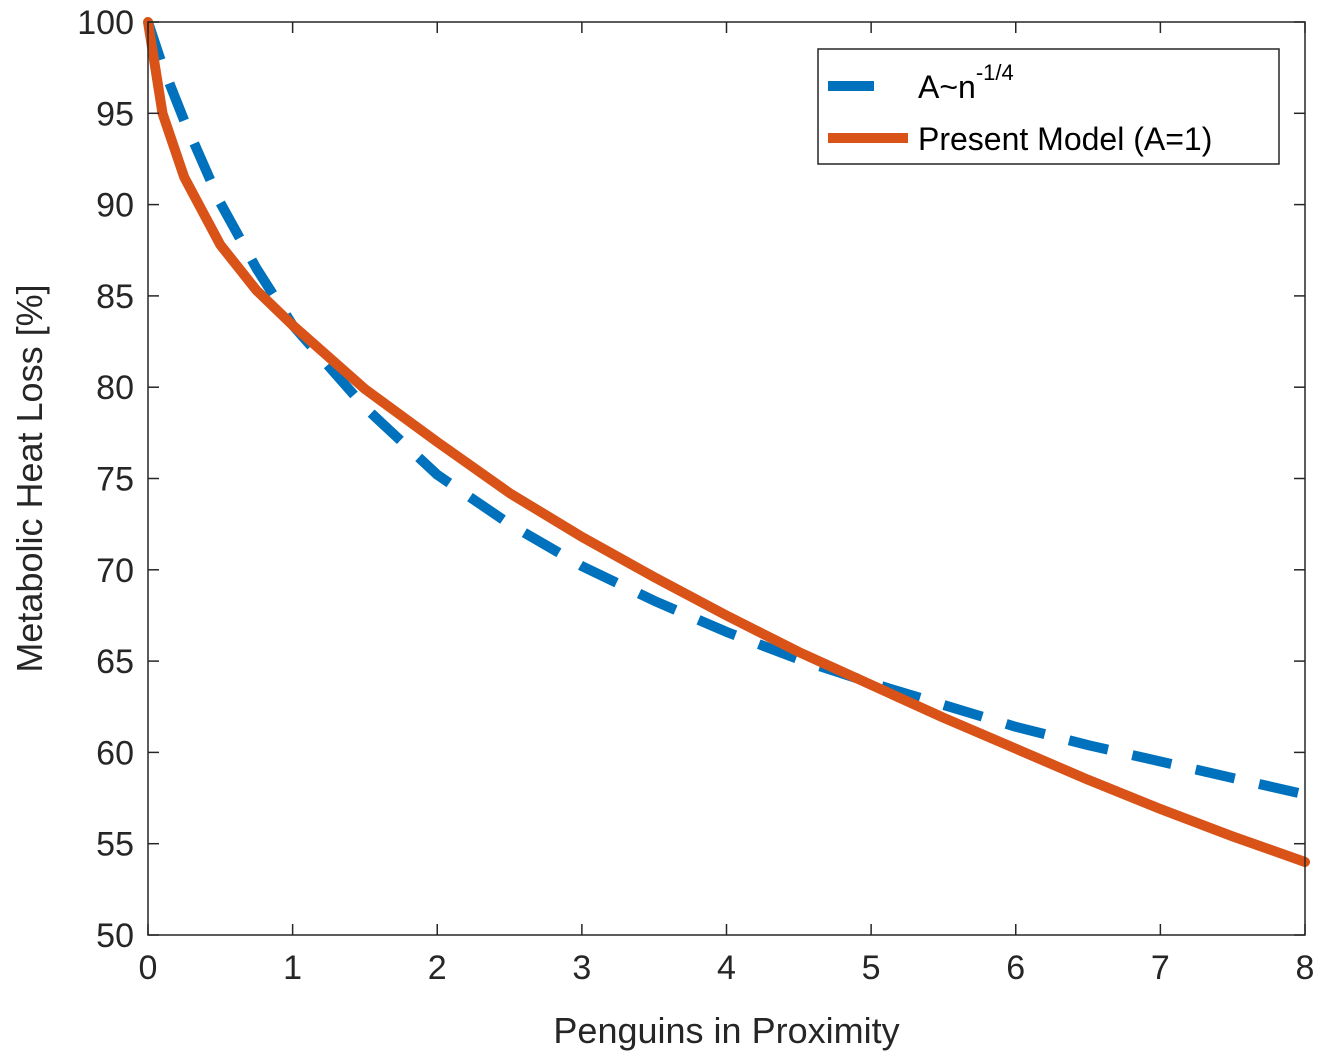  I want to click on y-tick-label: 90, so click(115, 206).